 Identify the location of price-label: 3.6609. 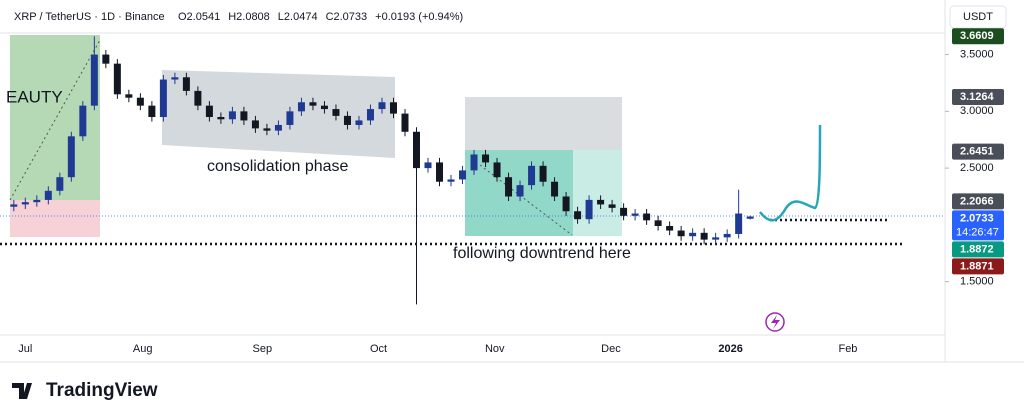
(977, 36).